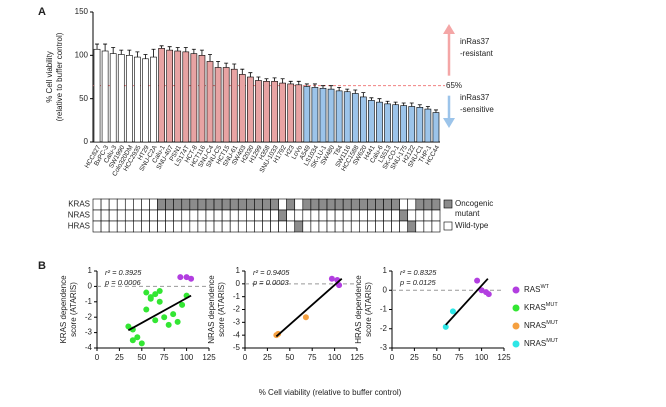 The width and height of the screenshot is (666, 407). What do you see at coordinates (385, 270) in the screenshot?
I see `y-tick-label: 1` at bounding box center [385, 270].